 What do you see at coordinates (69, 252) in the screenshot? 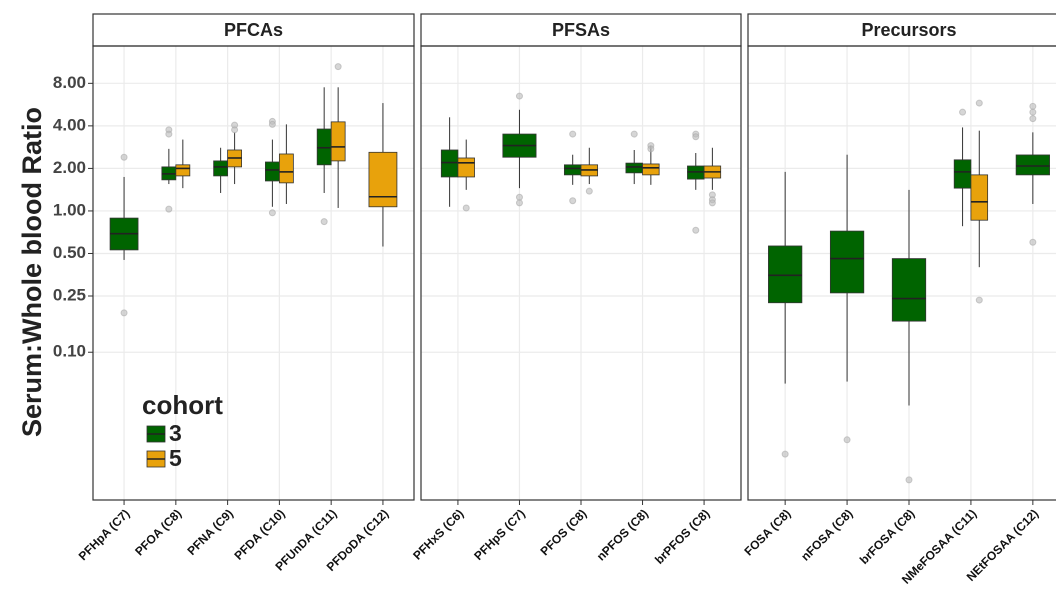
I see `y-tick-label: 0.50` at bounding box center [69, 252].